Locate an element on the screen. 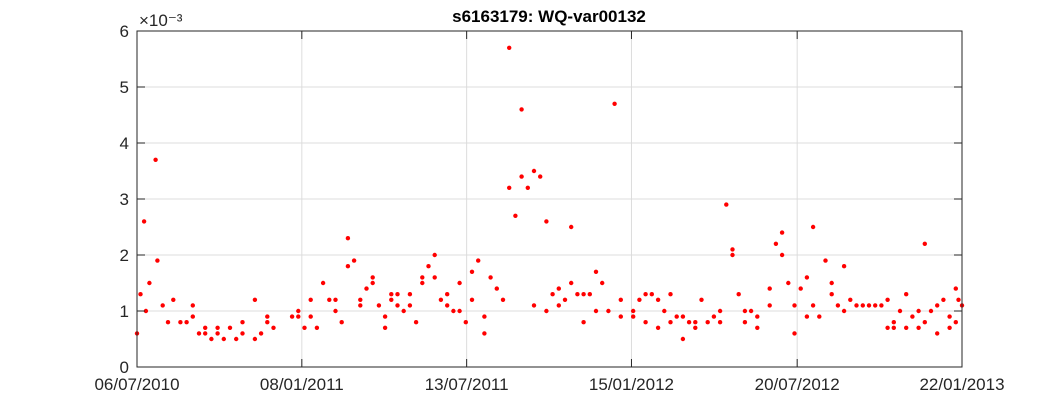 This screenshot has height=413, width=1063. x-tick-label: 15/01/2012 is located at coordinates (631, 384).